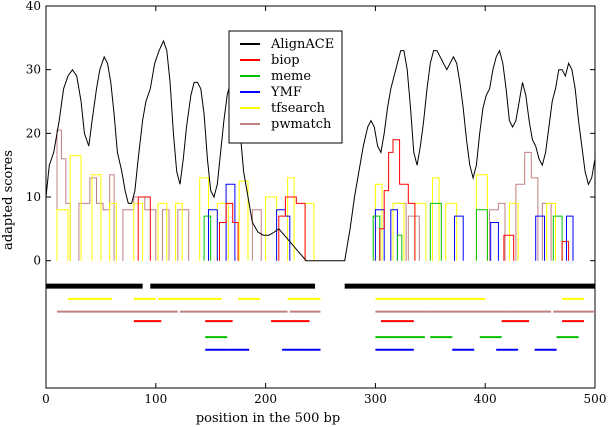 The width and height of the screenshot is (610, 427). I want to click on y-axis-label: adapted scores, so click(8, 200).